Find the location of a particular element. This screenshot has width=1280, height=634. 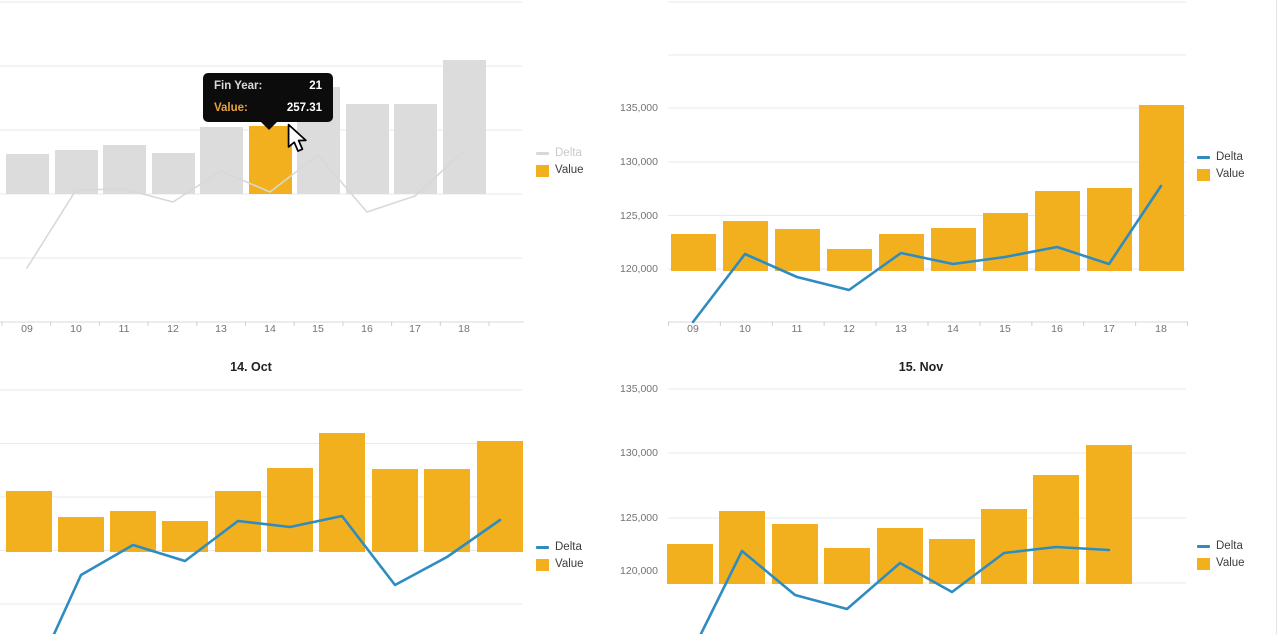

tooltip-row-fin-year: Fin Year: 21 is located at coordinates (268, 86).